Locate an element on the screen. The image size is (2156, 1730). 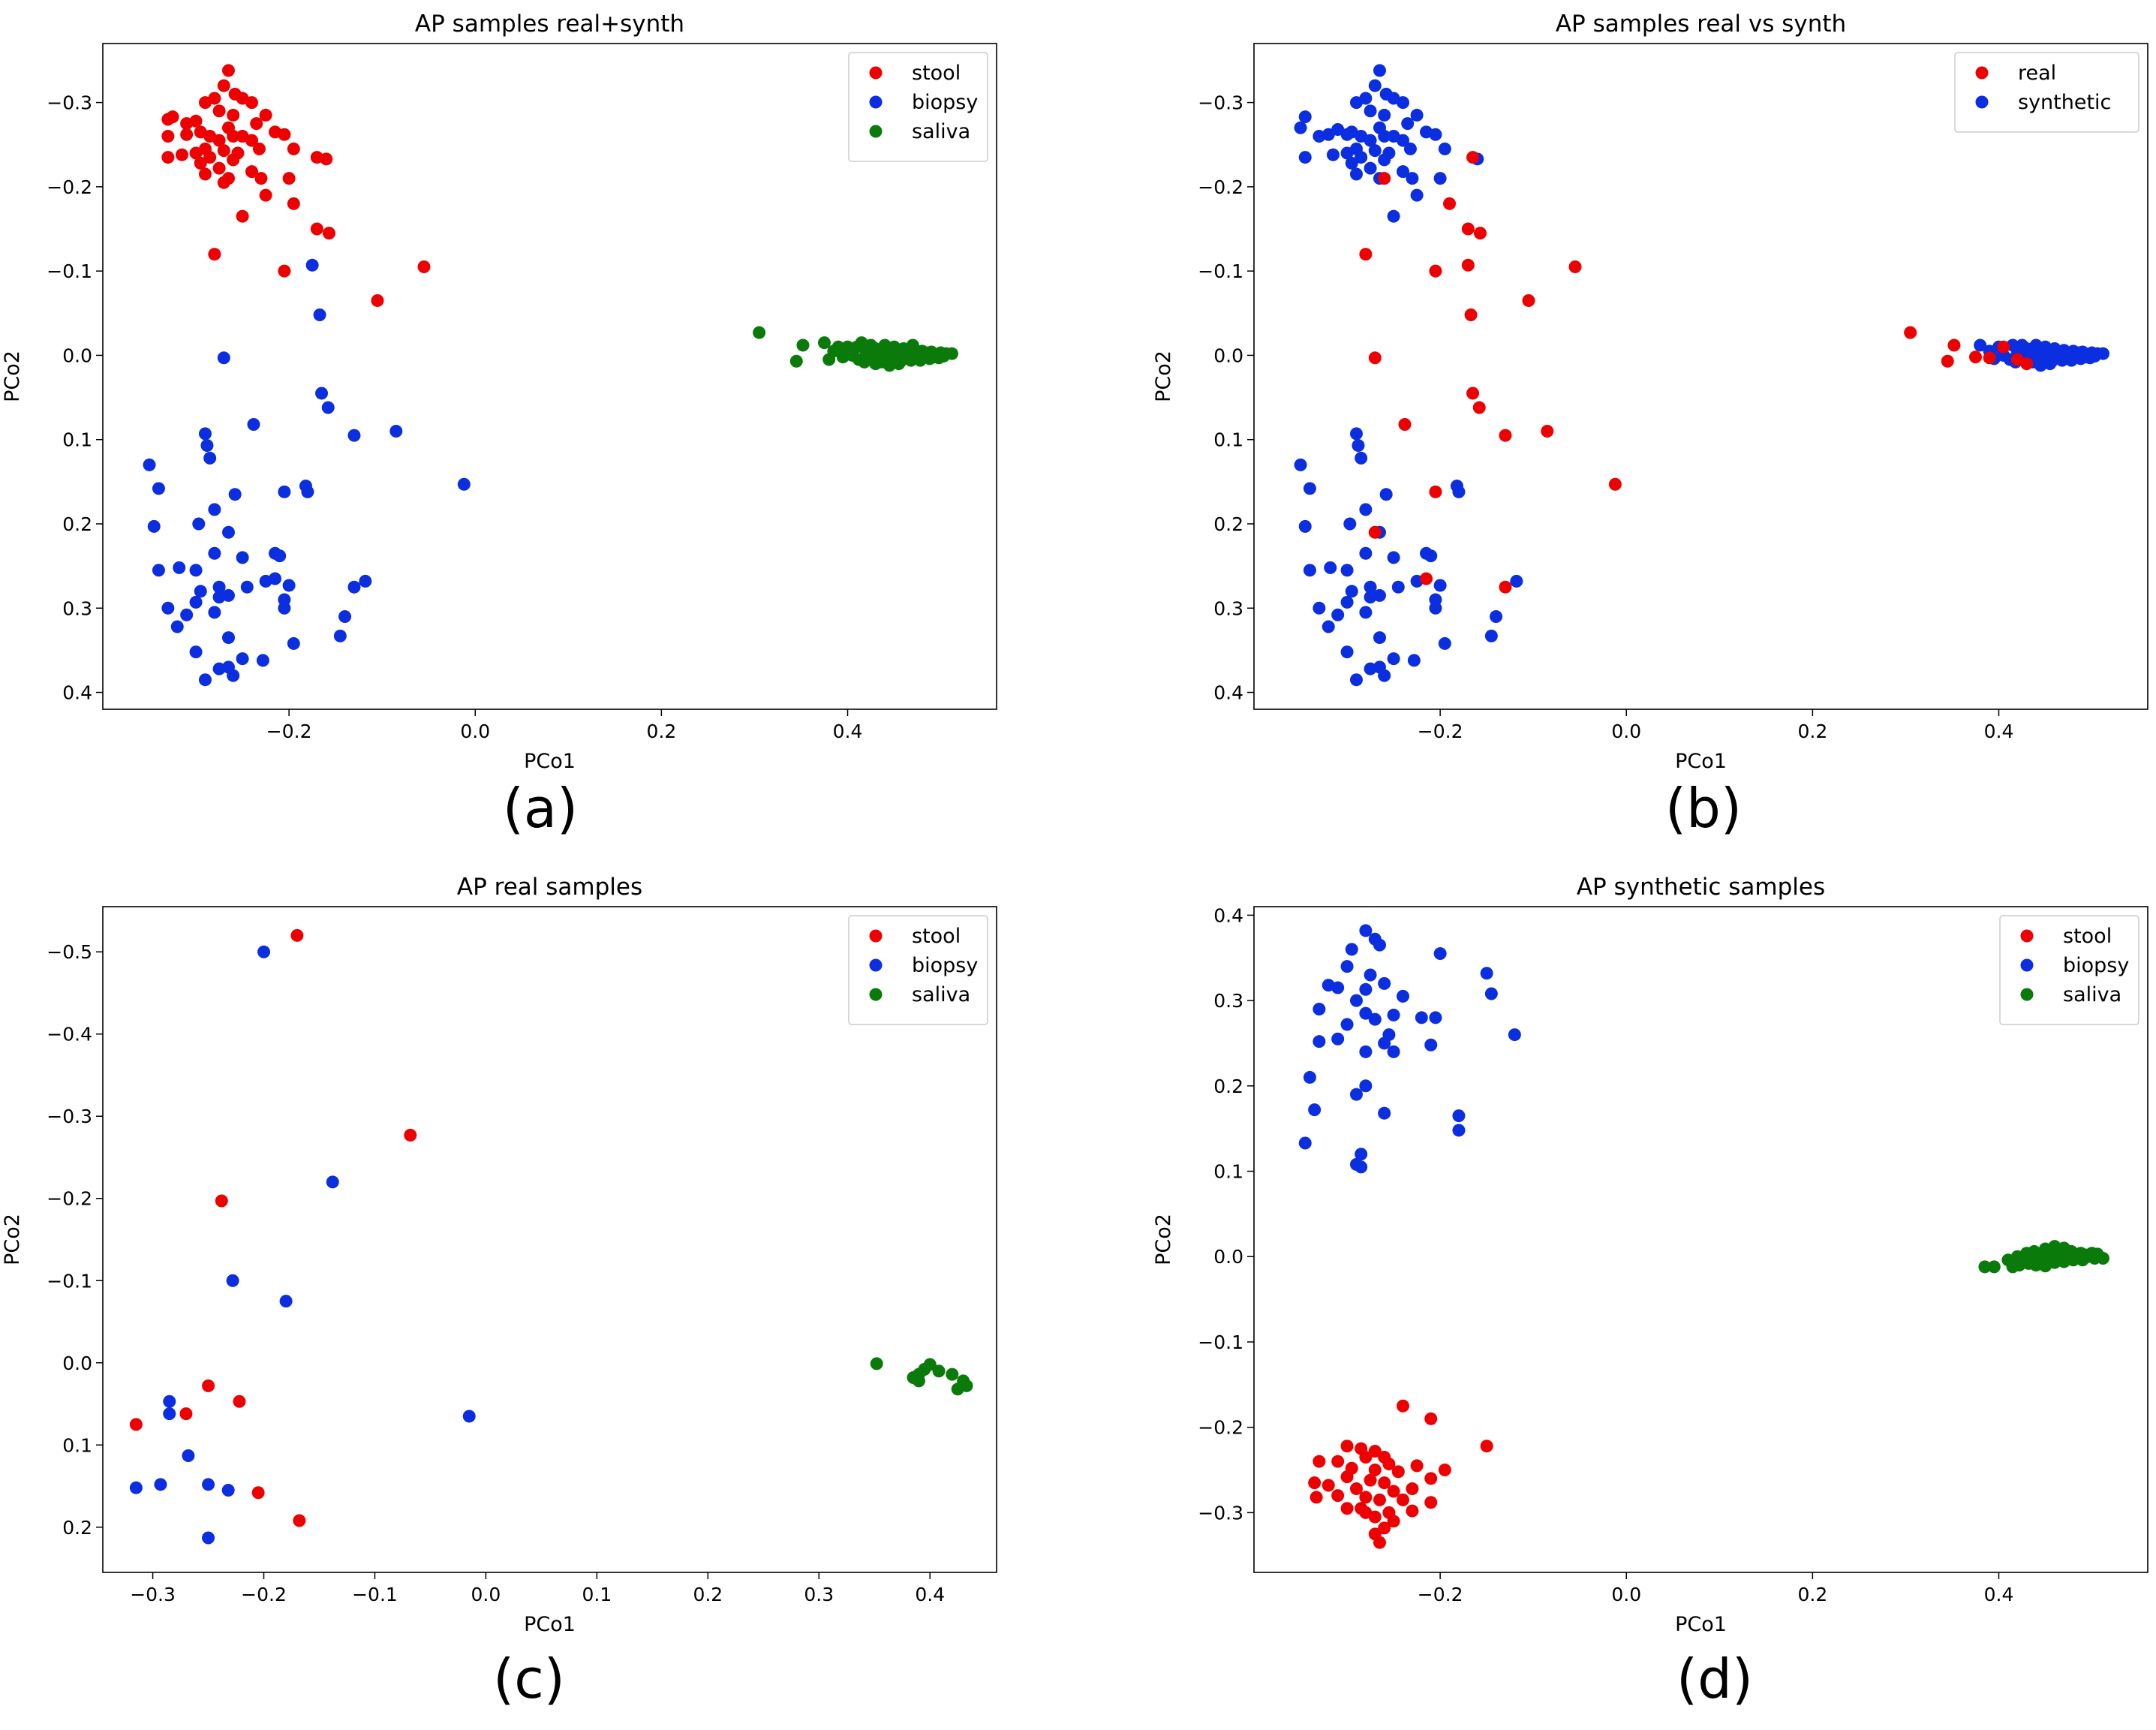
legend-box is located at coordinates (2069, 970).